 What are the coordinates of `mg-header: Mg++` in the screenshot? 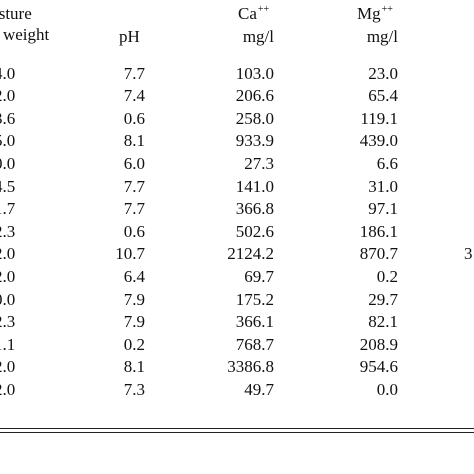 It's located at (375, 15).